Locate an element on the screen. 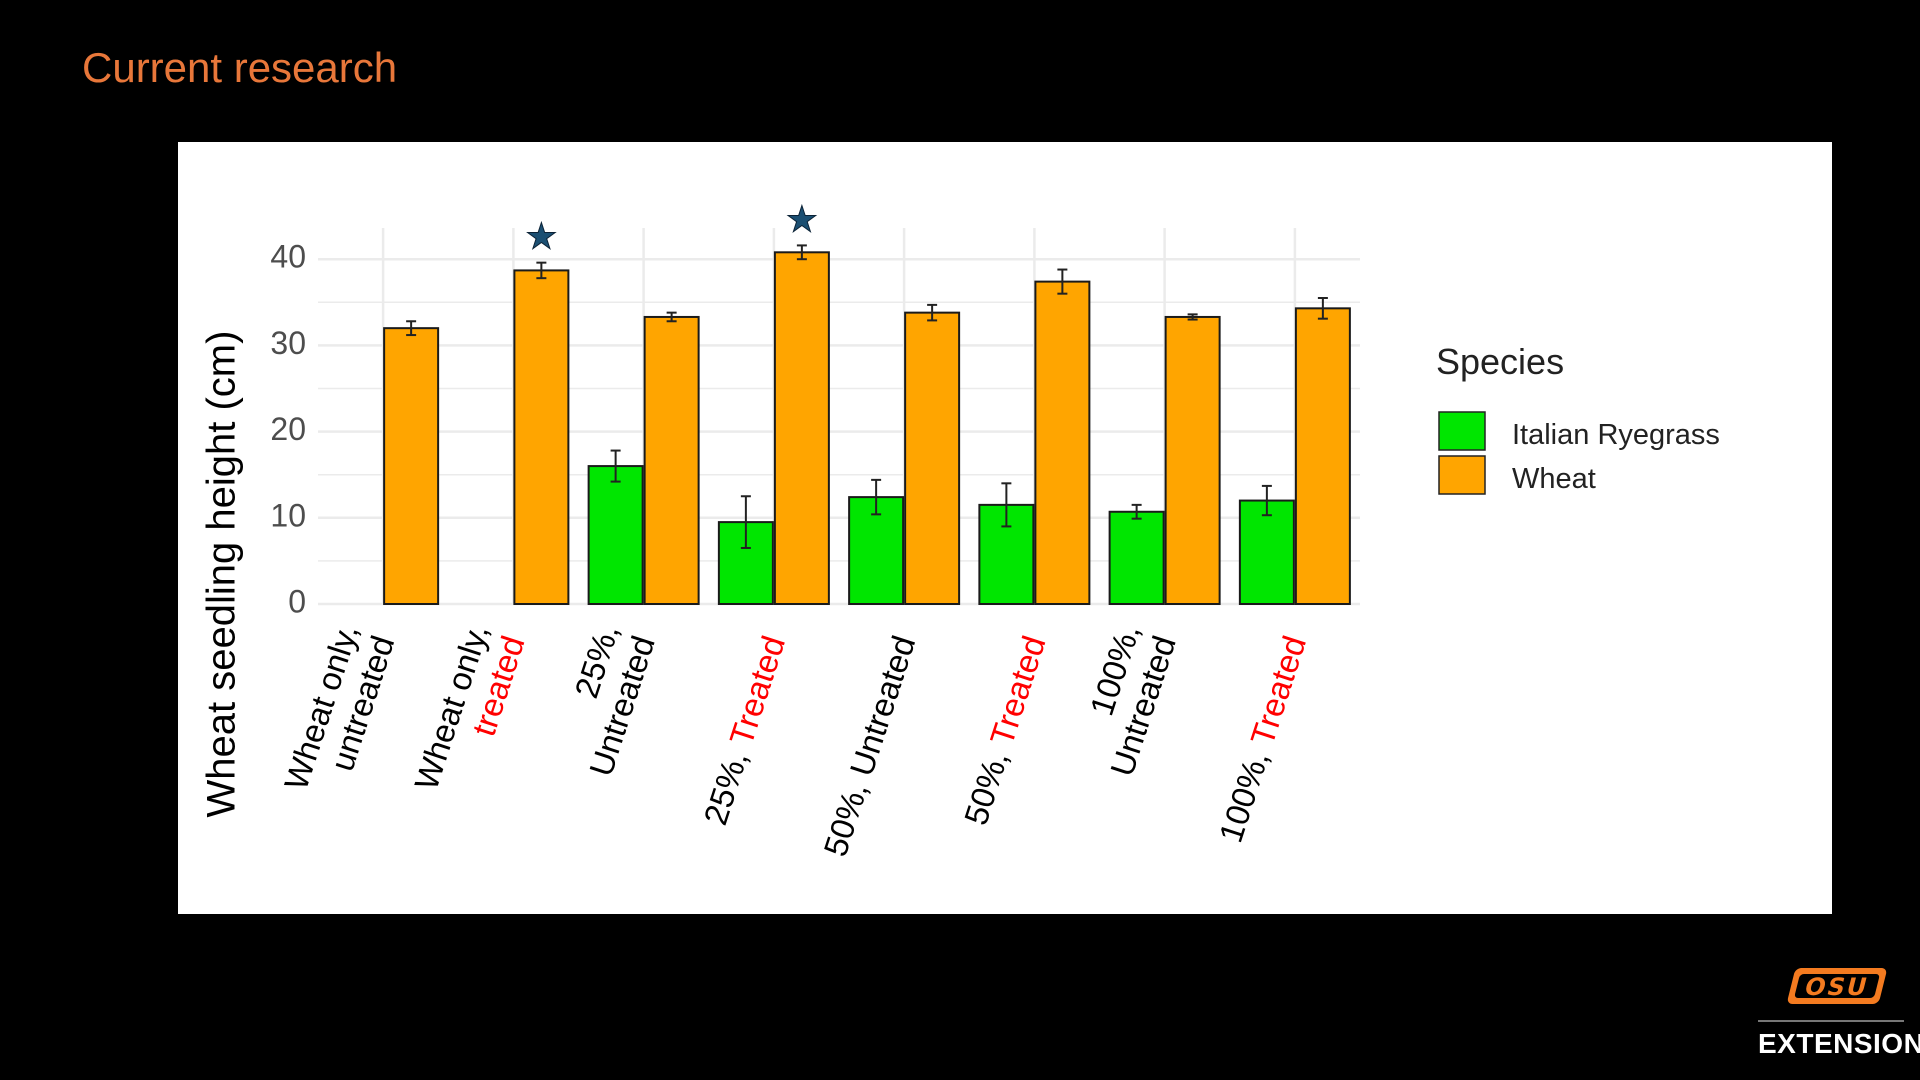 This screenshot has width=1920, height=1080. x-label-group: 50%, Untreated is located at coordinates (869, 746).